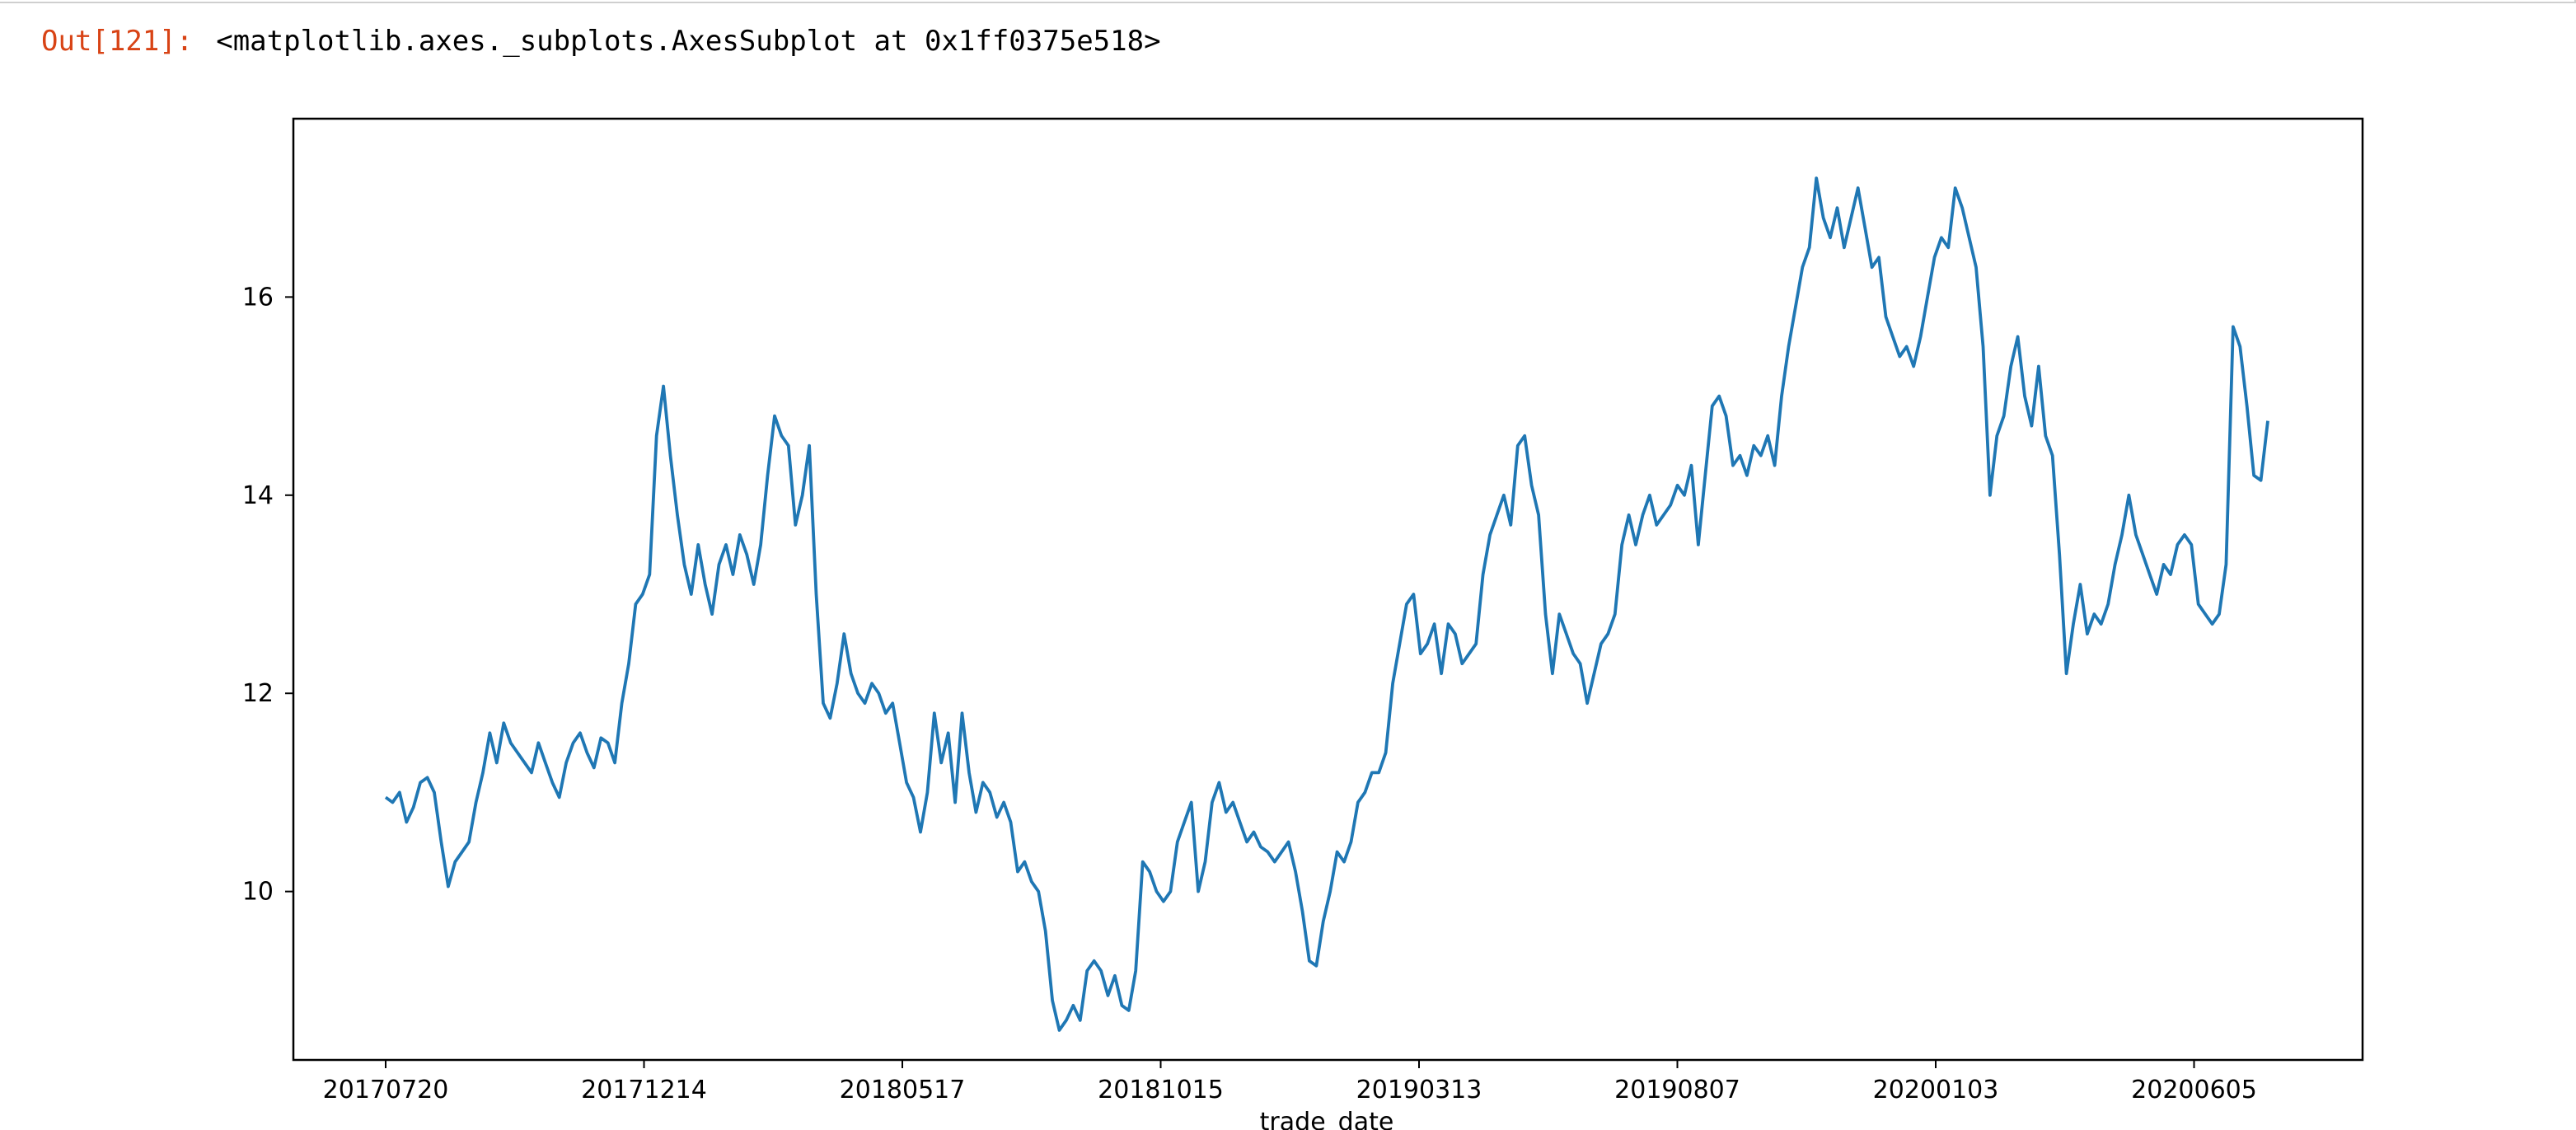  I want to click on y-axis: 10 12 14 16, so click(267, 595).